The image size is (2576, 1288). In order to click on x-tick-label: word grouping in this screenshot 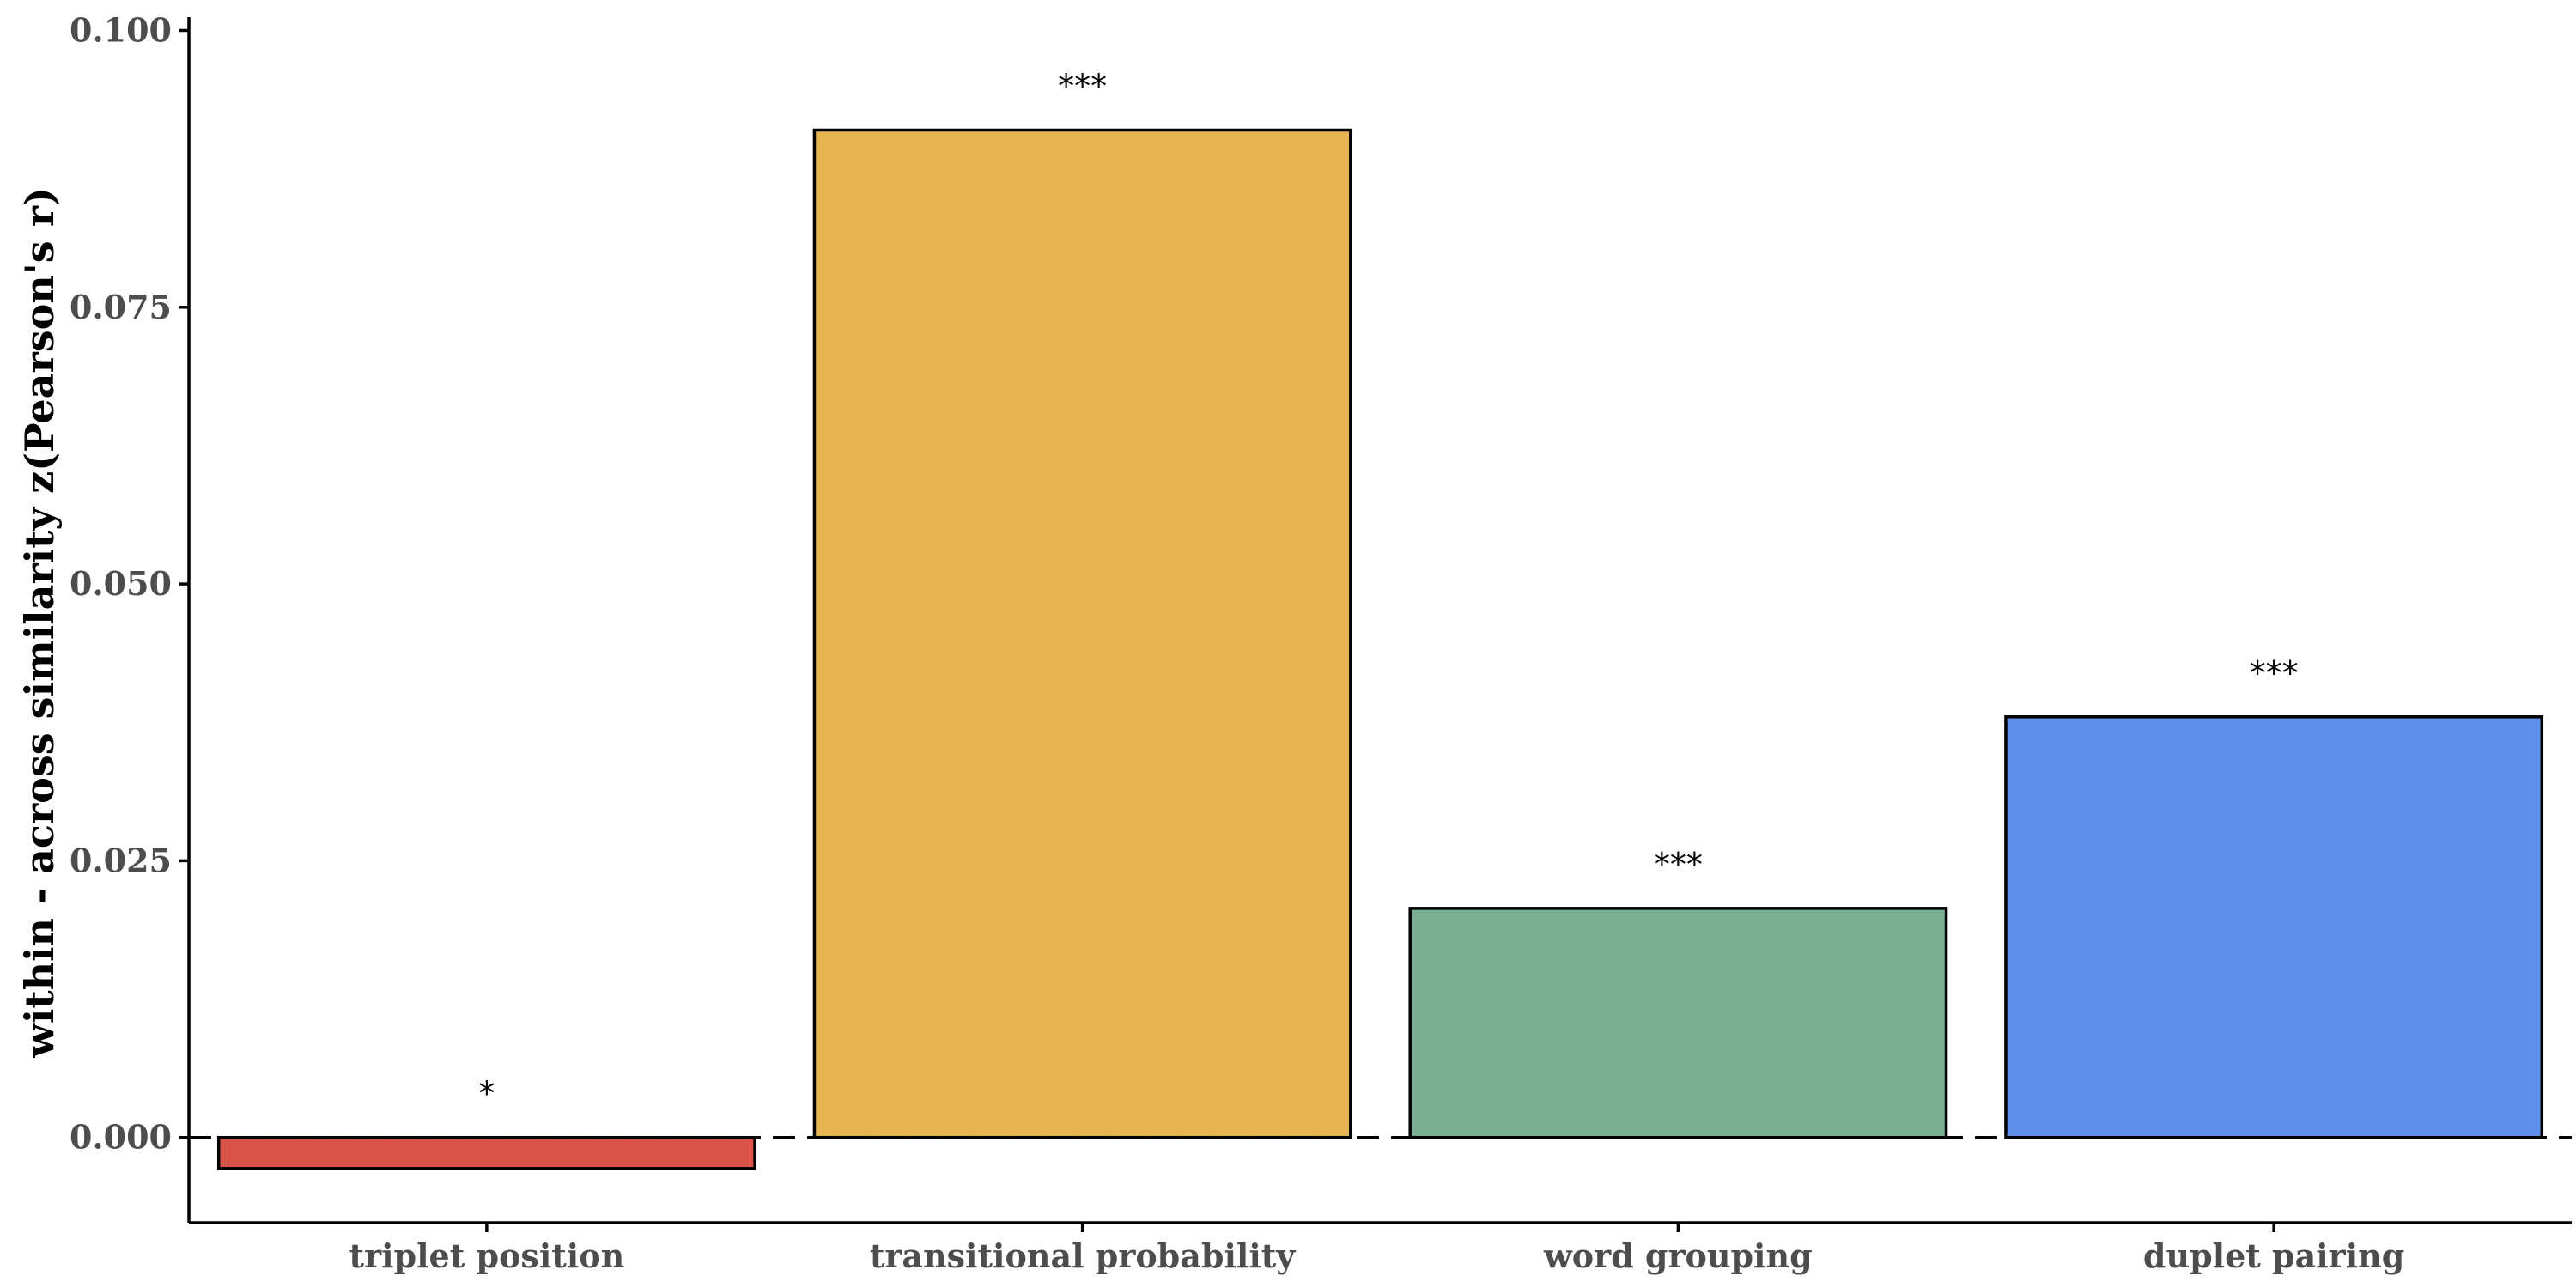, I will do `click(1678, 1255)`.